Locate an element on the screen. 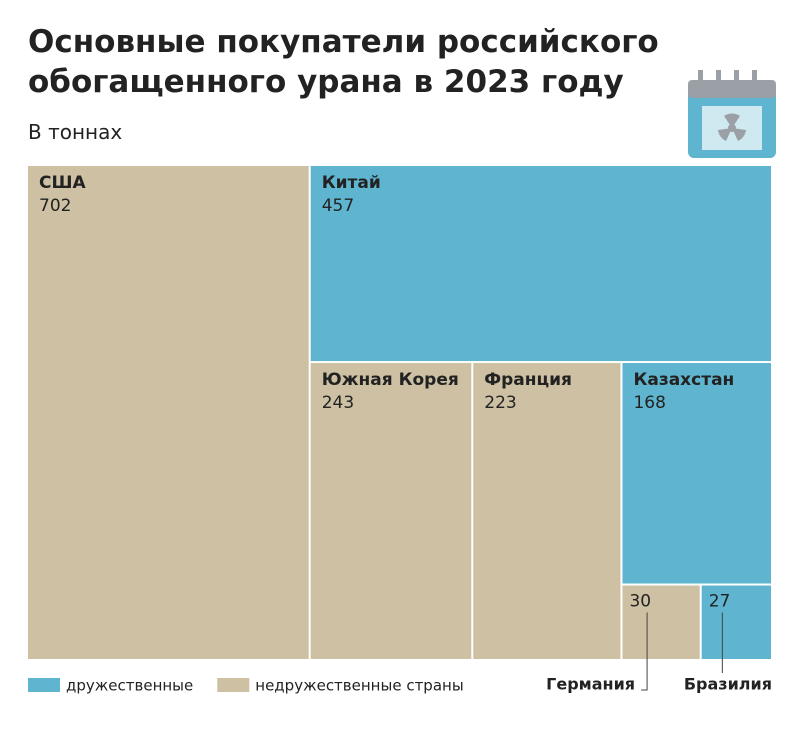 The height and width of the screenshot is (739, 800). legend-label: недружественные страны is located at coordinates (359, 686).